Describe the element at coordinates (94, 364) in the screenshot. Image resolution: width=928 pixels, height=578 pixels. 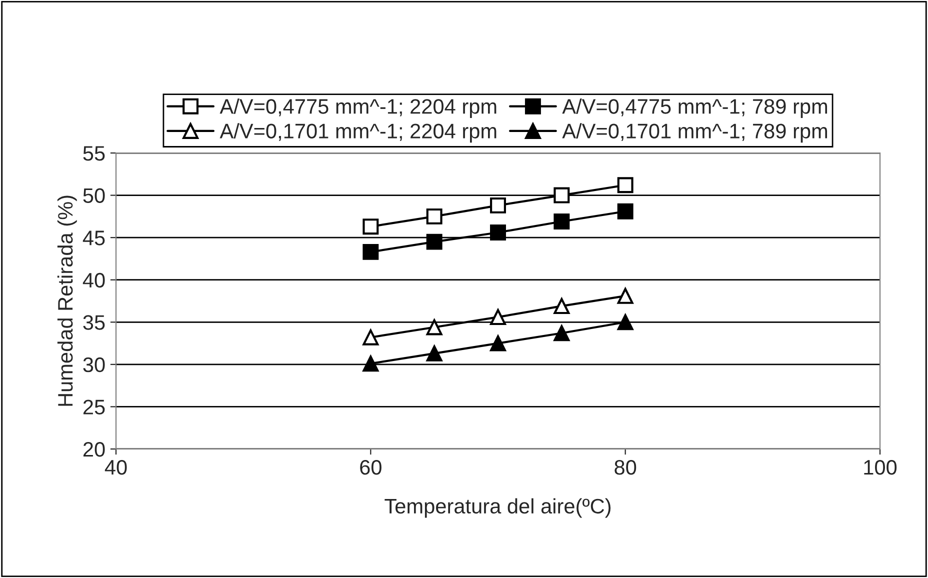
I see `y-tick-label: 30` at that location.